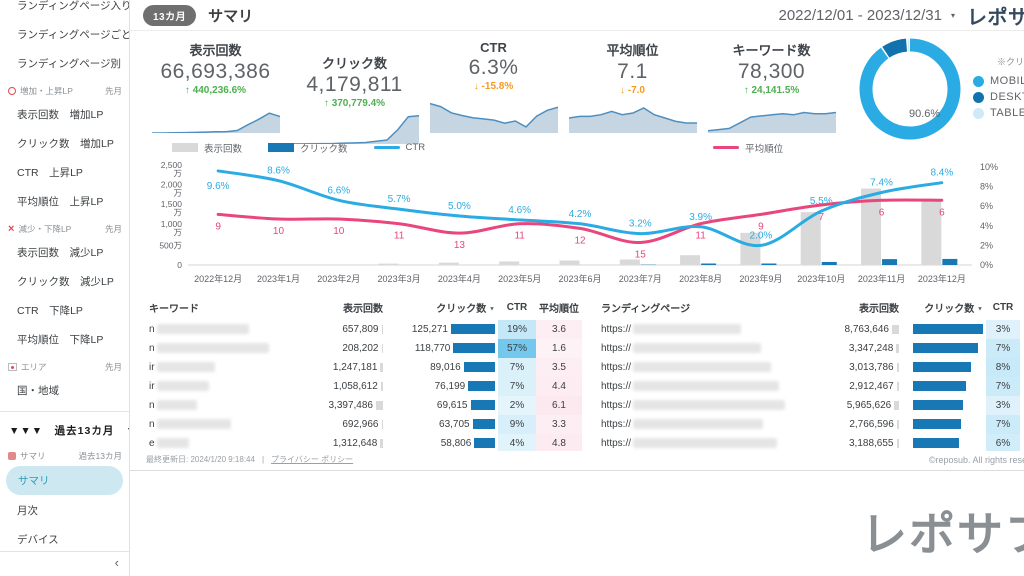 This screenshot has width=1024, height=576. Describe the element at coordinates (1003, 442) in the screenshot. I see `ctr-cell: 6%` at that location.